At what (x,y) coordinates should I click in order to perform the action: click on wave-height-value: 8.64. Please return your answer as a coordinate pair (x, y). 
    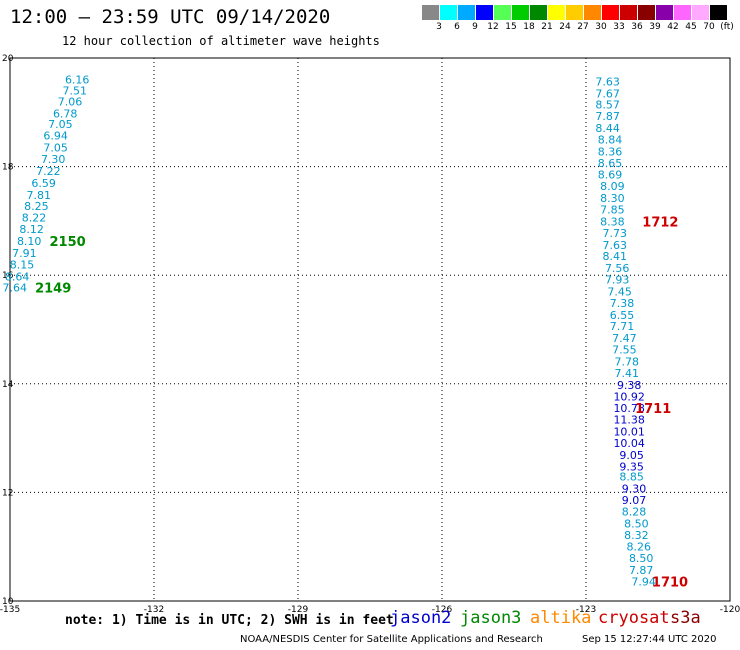
    Looking at the image, I should click on (17, 276).